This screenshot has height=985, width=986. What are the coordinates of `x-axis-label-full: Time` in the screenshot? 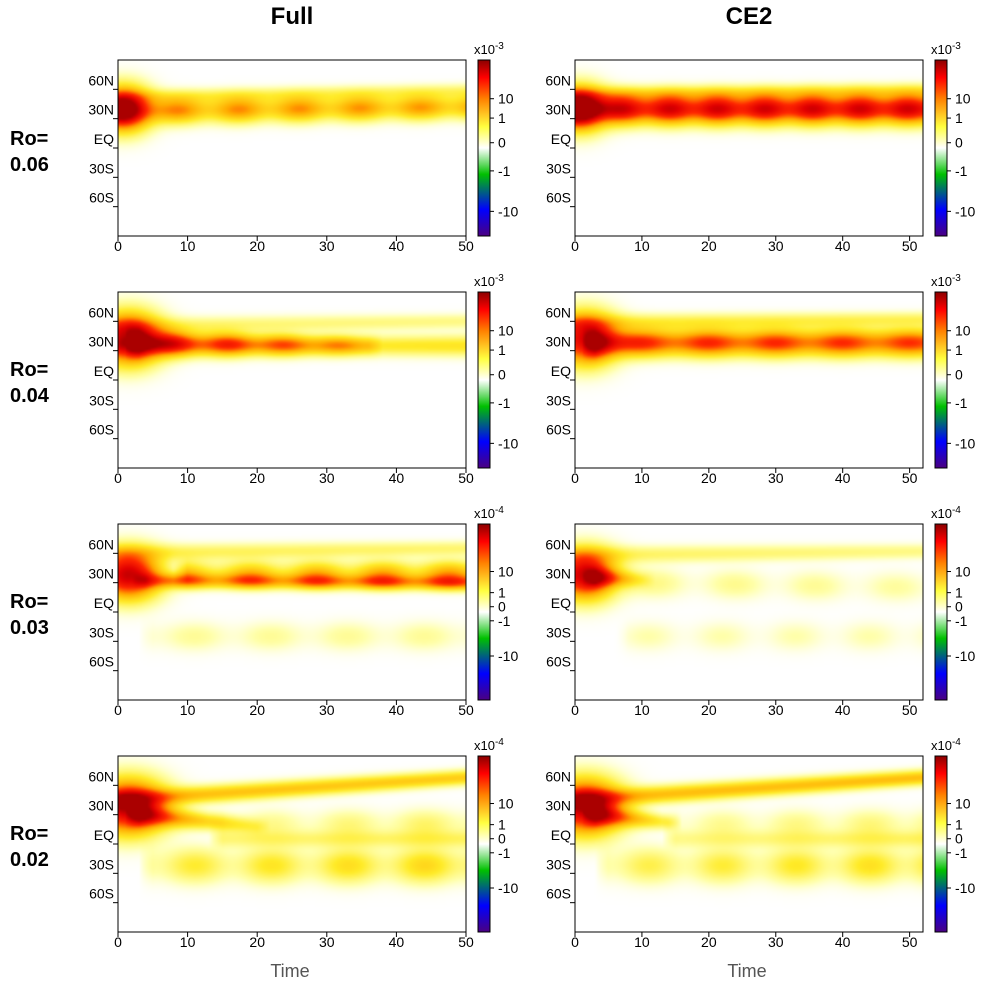 It's located at (289, 971).